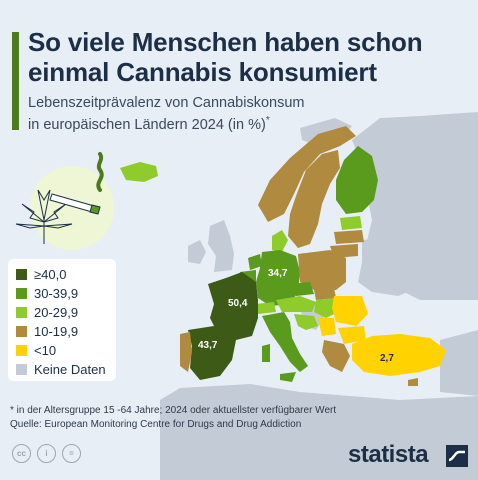  What do you see at coordinates (75, 204) in the screenshot?
I see `joint-icon` at bounding box center [75, 204].